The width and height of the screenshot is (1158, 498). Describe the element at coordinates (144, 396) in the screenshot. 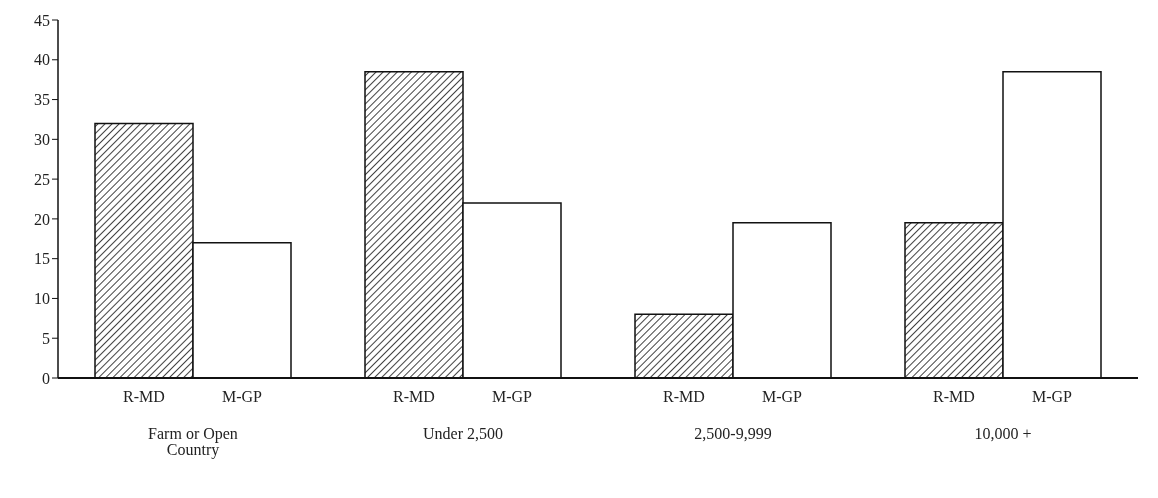

I see `series-label: R-MD` at that location.